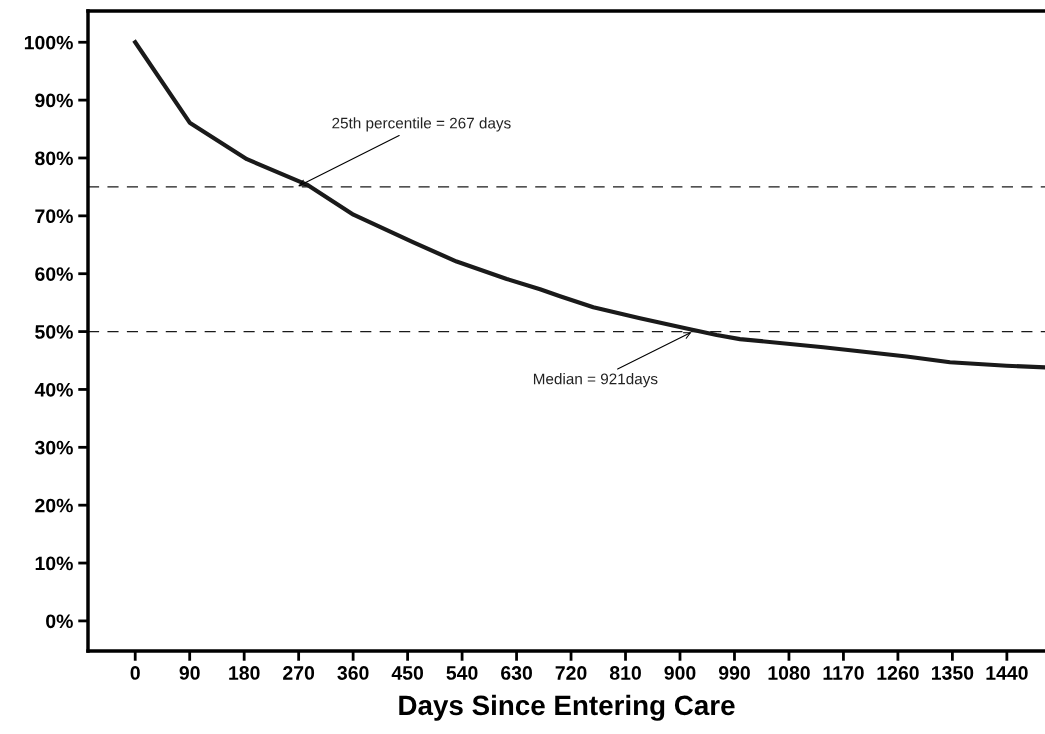 Image resolution: width=1045 pixels, height=734 pixels. I want to click on y-tick-label: 60%, so click(54, 274).